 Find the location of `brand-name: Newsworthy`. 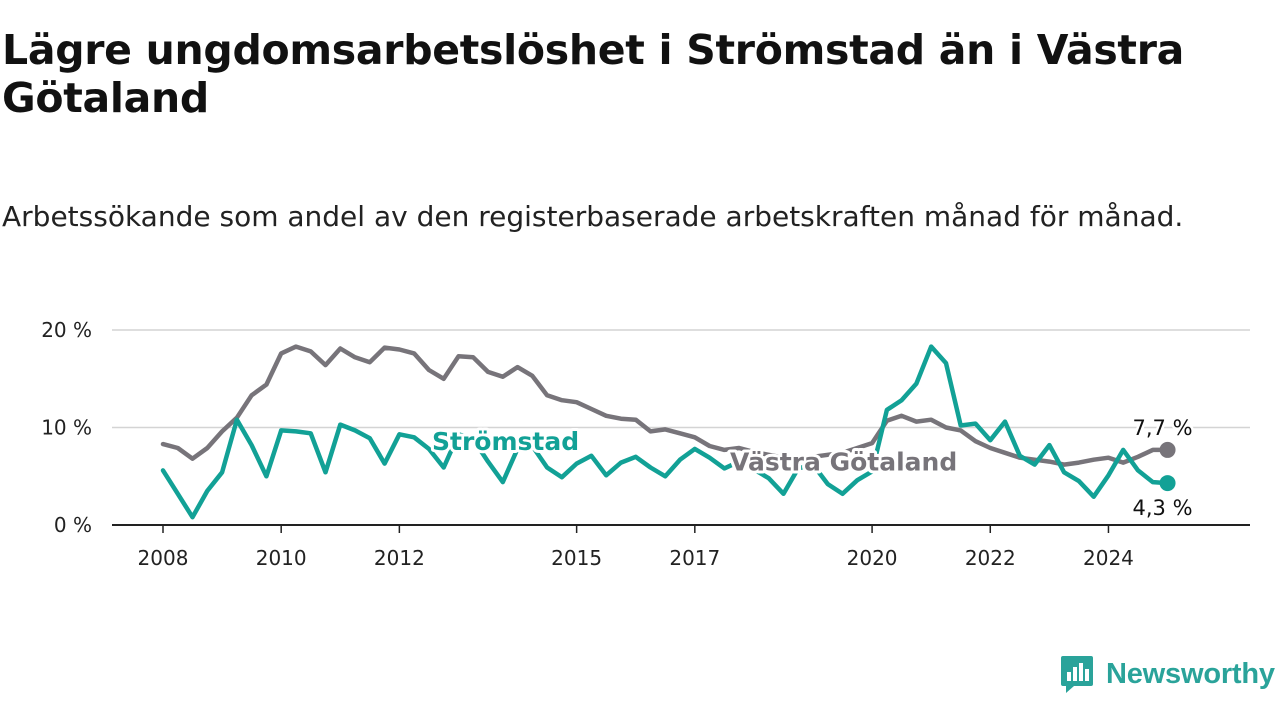

brand-name: Newsworthy is located at coordinates (1190, 673).